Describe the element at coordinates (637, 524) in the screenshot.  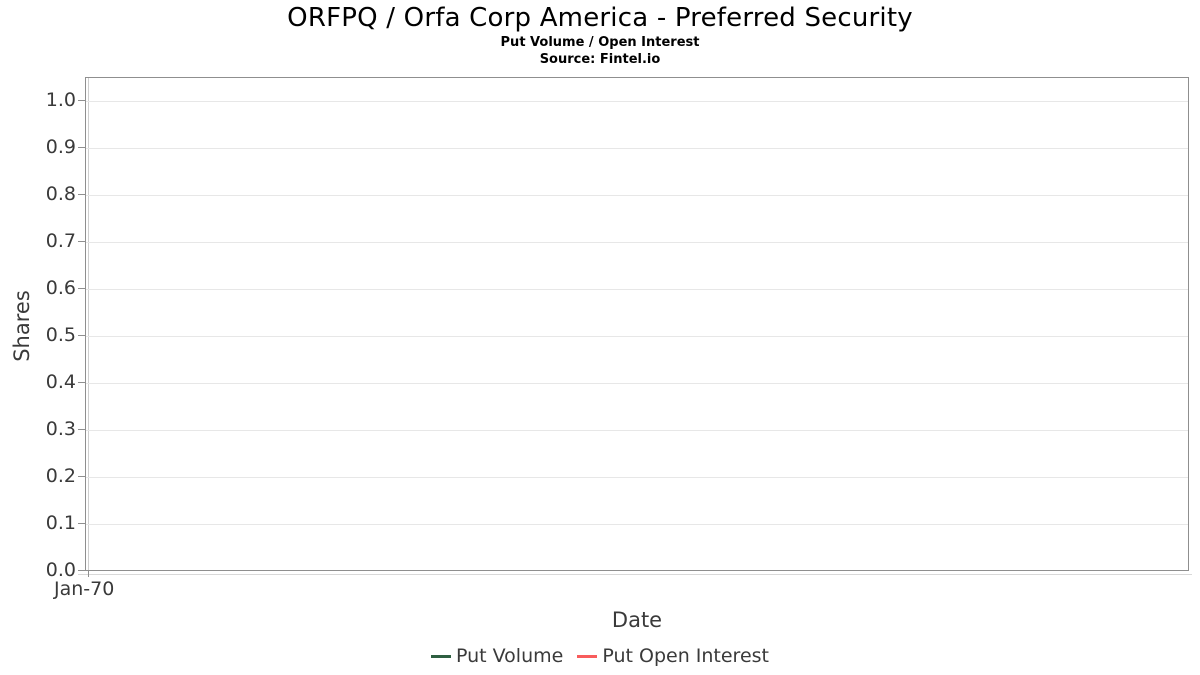
I see `y-gridline-0.1` at that location.